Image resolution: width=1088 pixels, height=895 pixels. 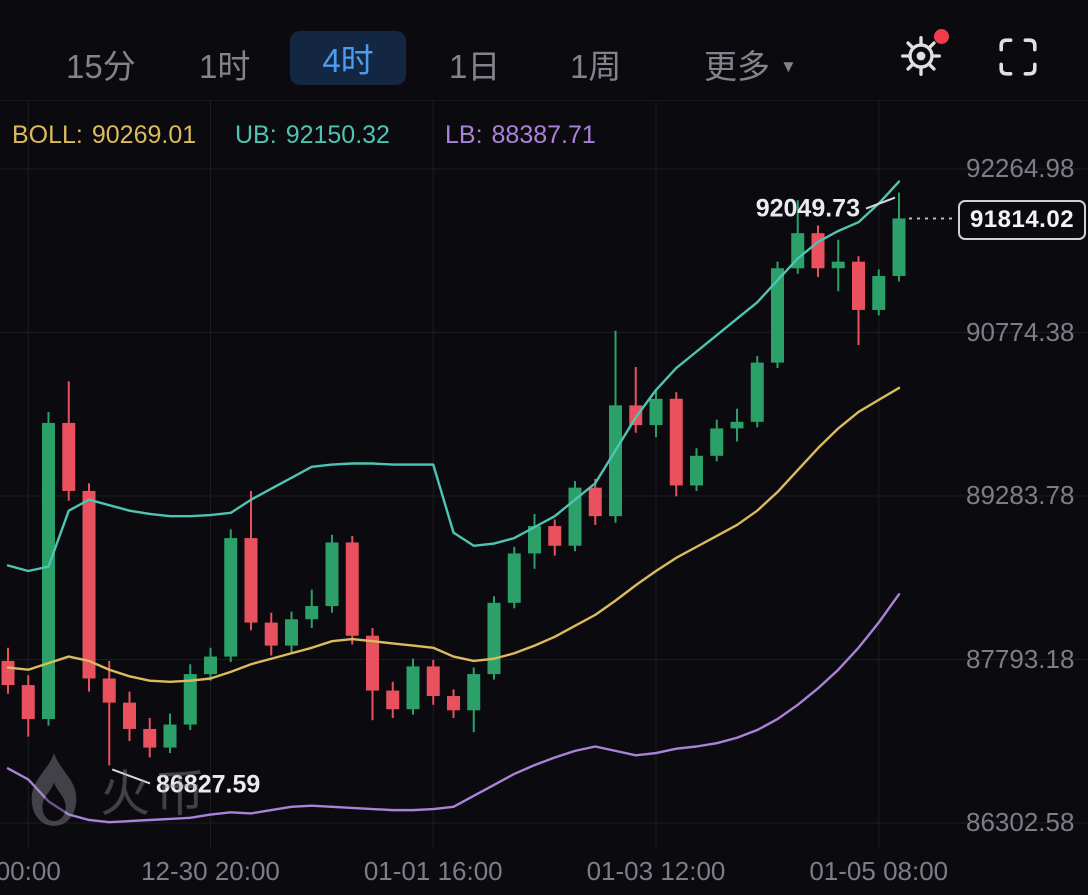 What do you see at coordinates (1020, 658) in the screenshot?
I see `price-axis-label: 87793.18` at bounding box center [1020, 658].